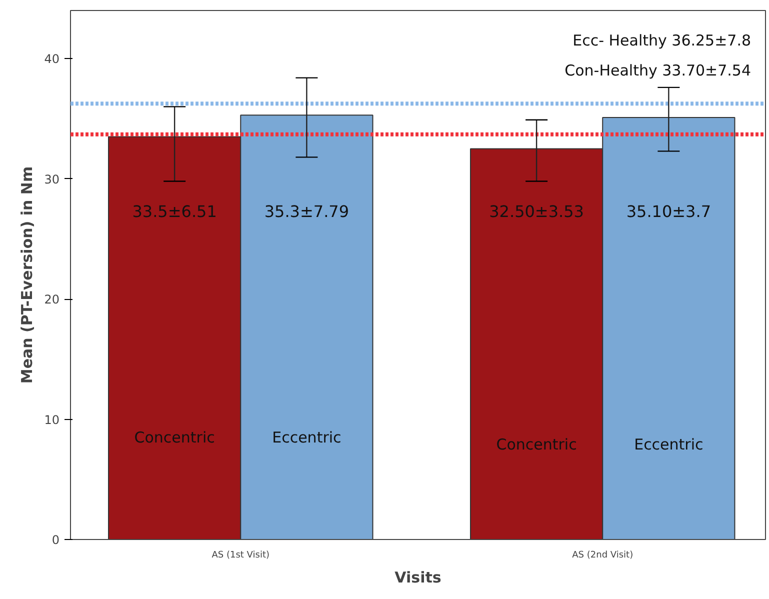 Image resolution: width=769 pixels, height=599 pixels. Describe the element at coordinates (56, 540) in the screenshot. I see `y-tick-label: 0` at that location.